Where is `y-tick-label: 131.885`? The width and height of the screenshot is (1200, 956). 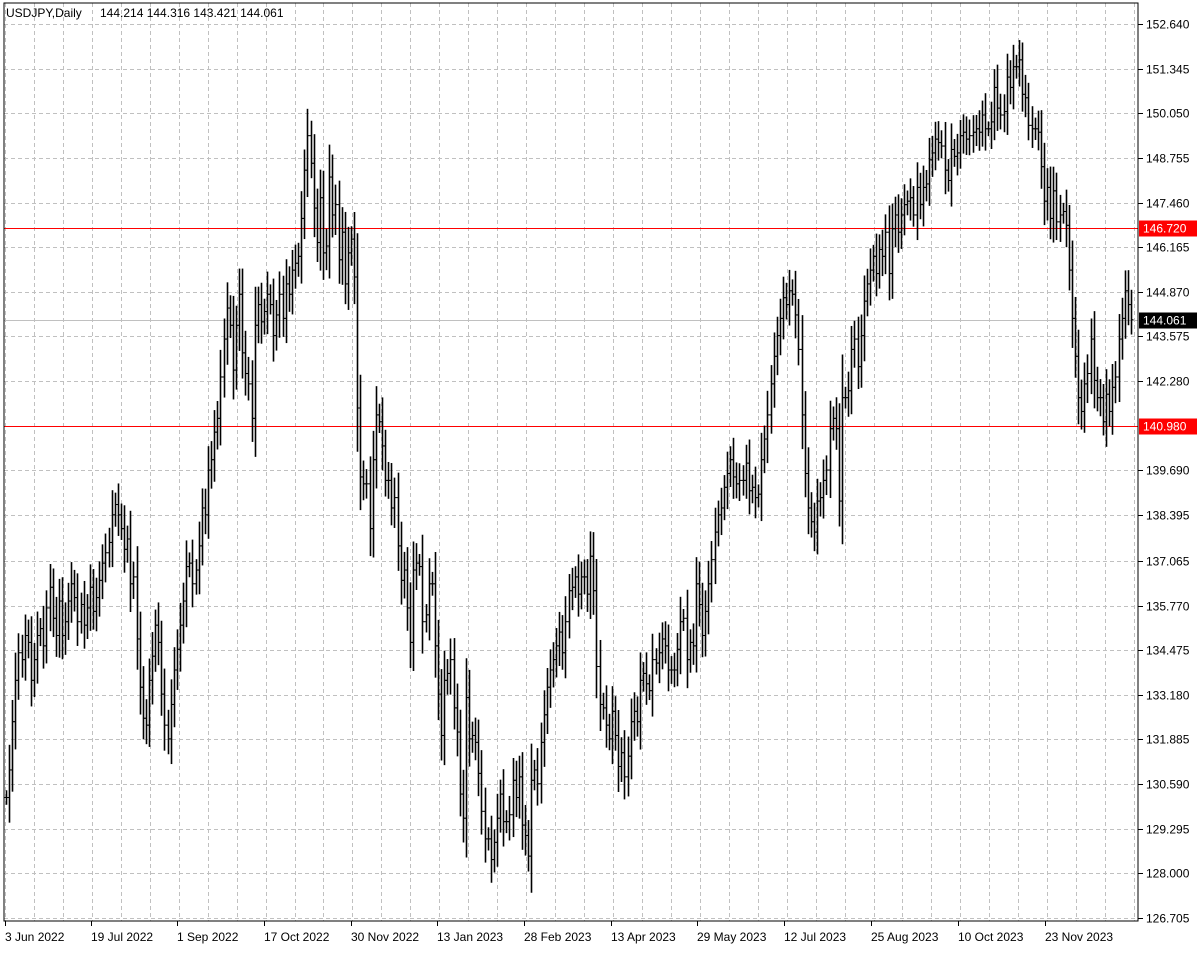 y-tick-label: 131.885 is located at coordinates (1168, 740).